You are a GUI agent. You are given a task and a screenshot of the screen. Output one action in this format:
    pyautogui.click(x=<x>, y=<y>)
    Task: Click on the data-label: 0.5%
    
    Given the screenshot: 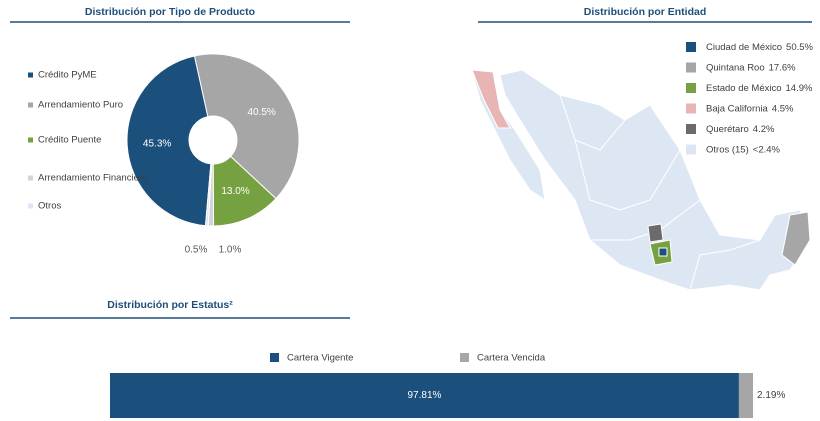 What is the action you would take?
    pyautogui.click(x=196, y=250)
    